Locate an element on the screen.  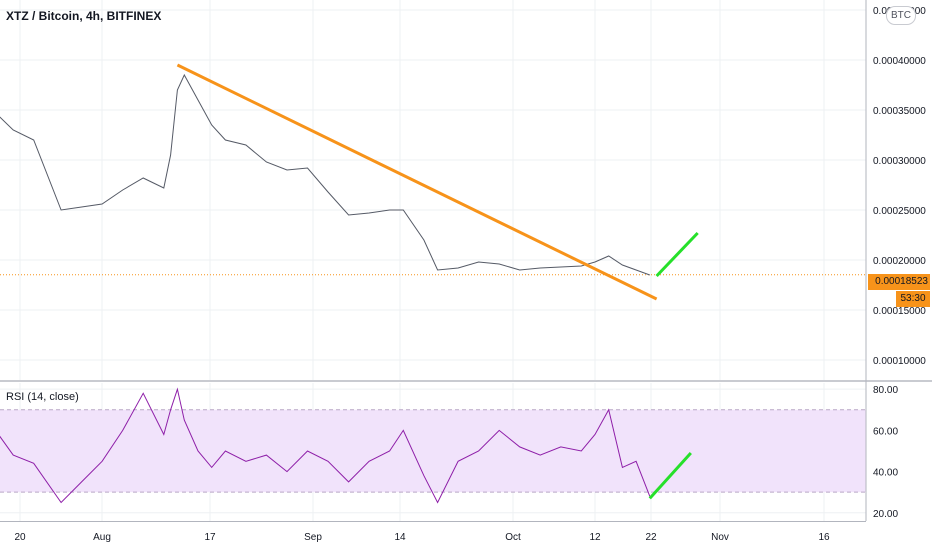
rsi-band is located at coordinates (433, 451).